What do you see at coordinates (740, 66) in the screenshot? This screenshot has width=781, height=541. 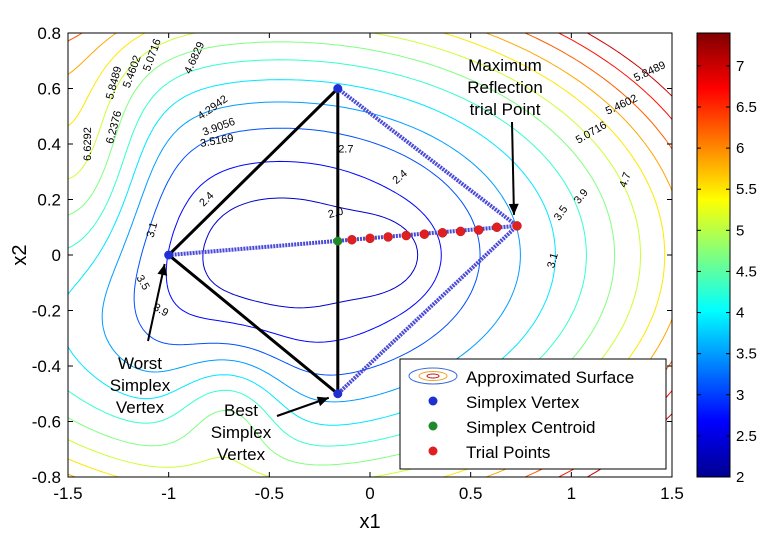 I see `colorbar-tick-label: 7` at bounding box center [740, 66].